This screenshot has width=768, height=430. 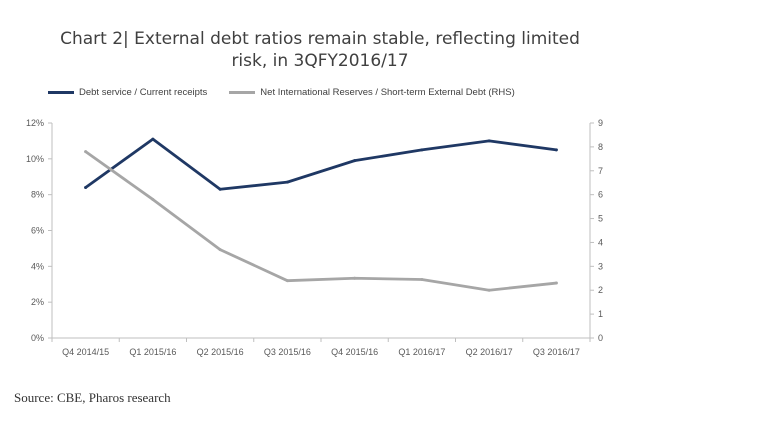 What do you see at coordinates (92, 397) in the screenshot?
I see `source-note: Source: CBE, Pharos research` at bounding box center [92, 397].